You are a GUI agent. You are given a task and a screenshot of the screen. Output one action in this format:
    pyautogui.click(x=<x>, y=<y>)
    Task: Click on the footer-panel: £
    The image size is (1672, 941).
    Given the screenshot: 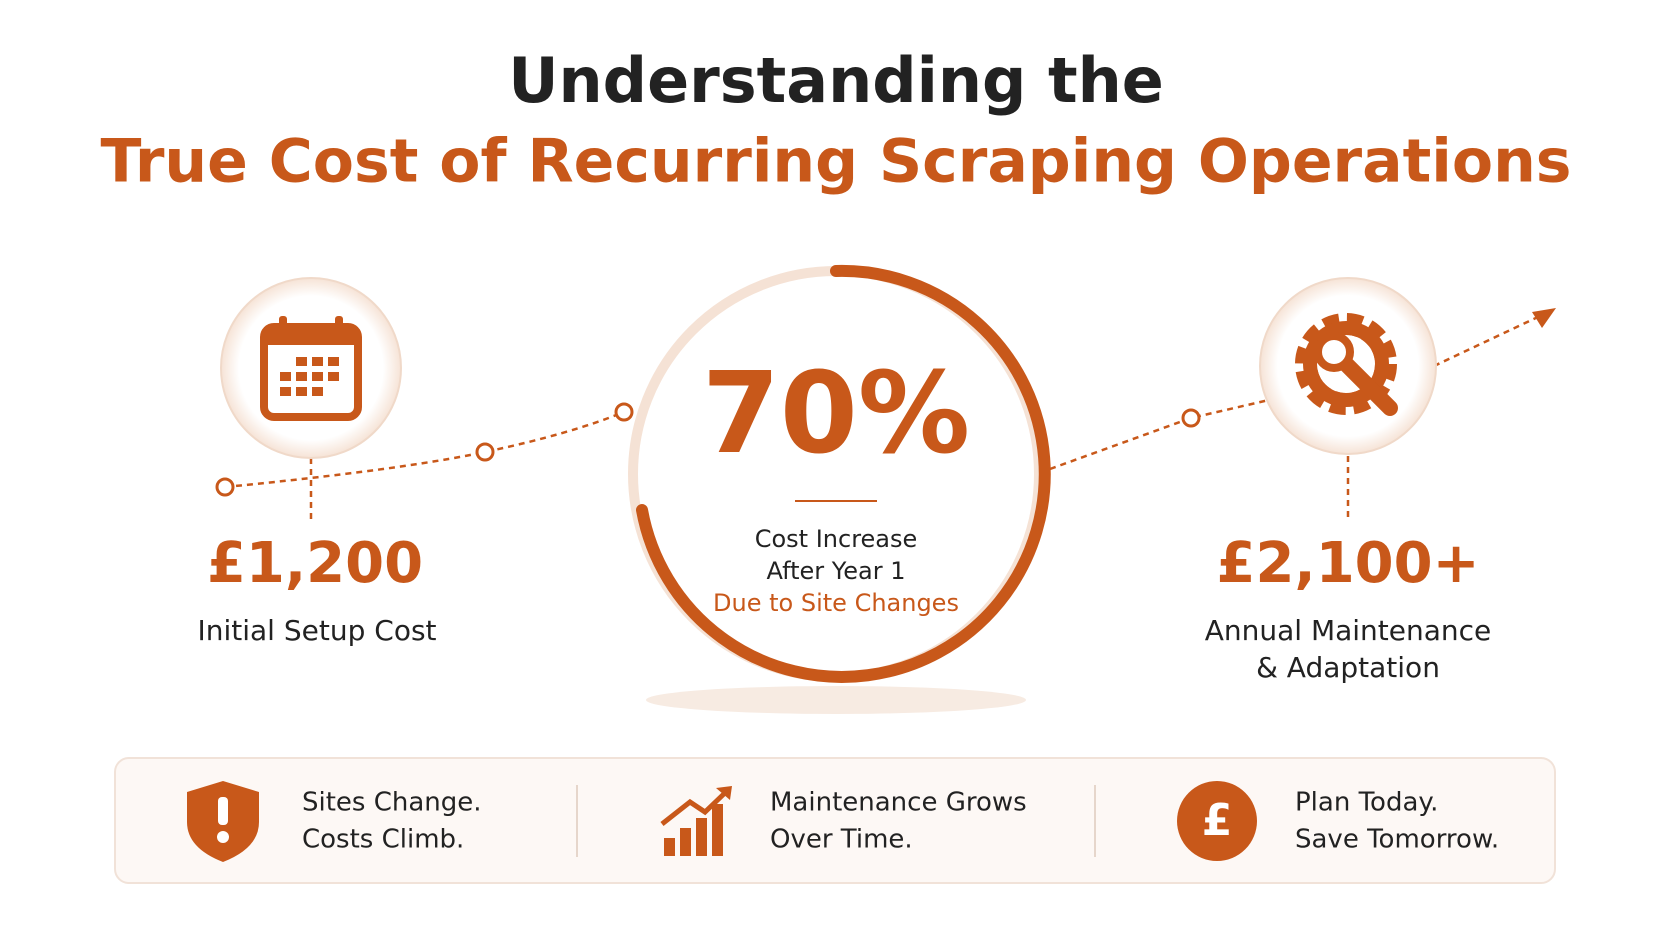 What is the action you would take?
    pyautogui.click(x=835, y=820)
    